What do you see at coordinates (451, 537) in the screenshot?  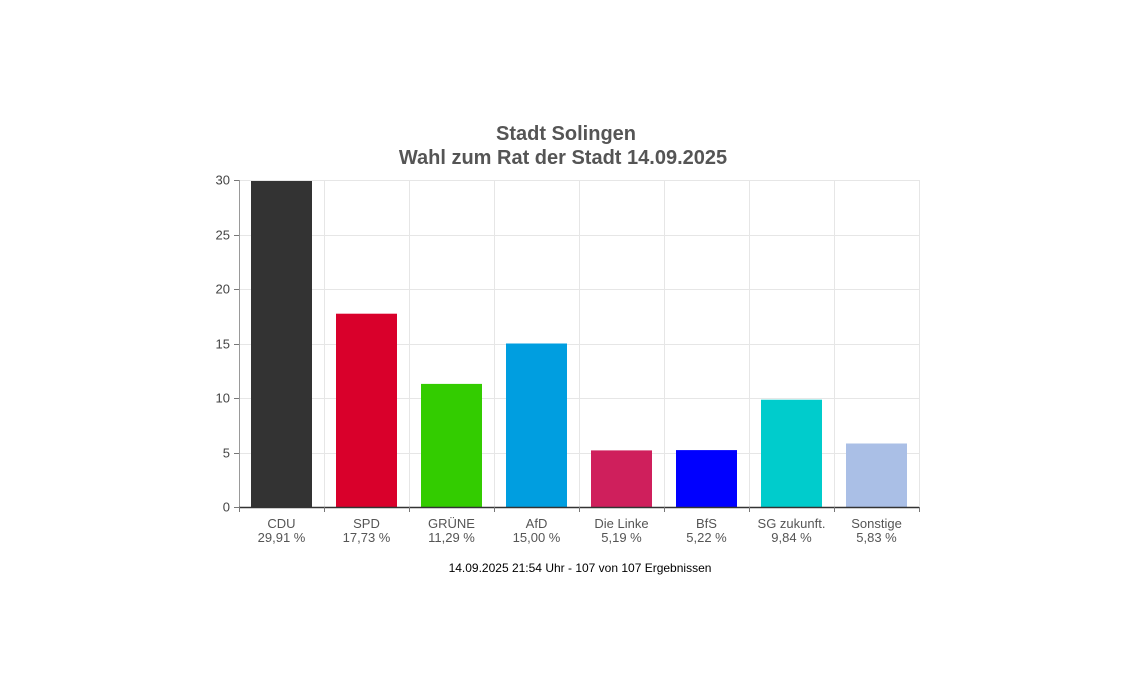 I see `x-value-label: 11,29 %` at bounding box center [451, 537].